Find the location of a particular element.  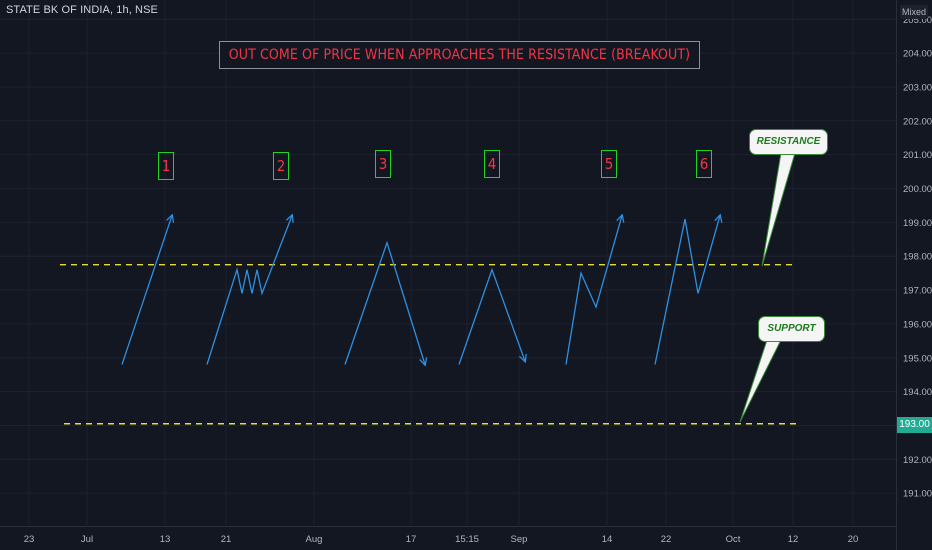

x-tick-label: Aug is located at coordinates (314, 539).